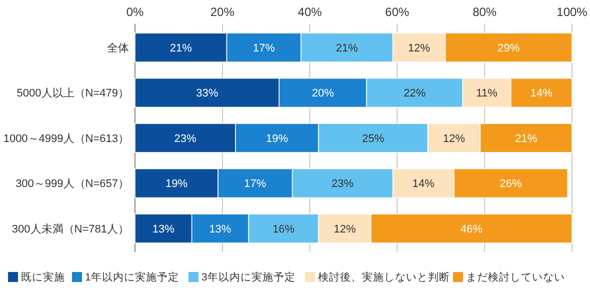 The image size is (590, 300). I want to click on x-tick-label: 40%, so click(310, 12).